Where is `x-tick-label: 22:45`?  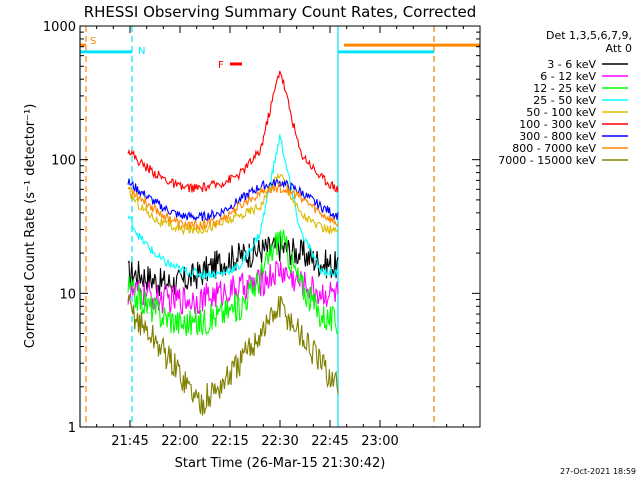 x-tick-label: 22:45 is located at coordinates (329, 441).